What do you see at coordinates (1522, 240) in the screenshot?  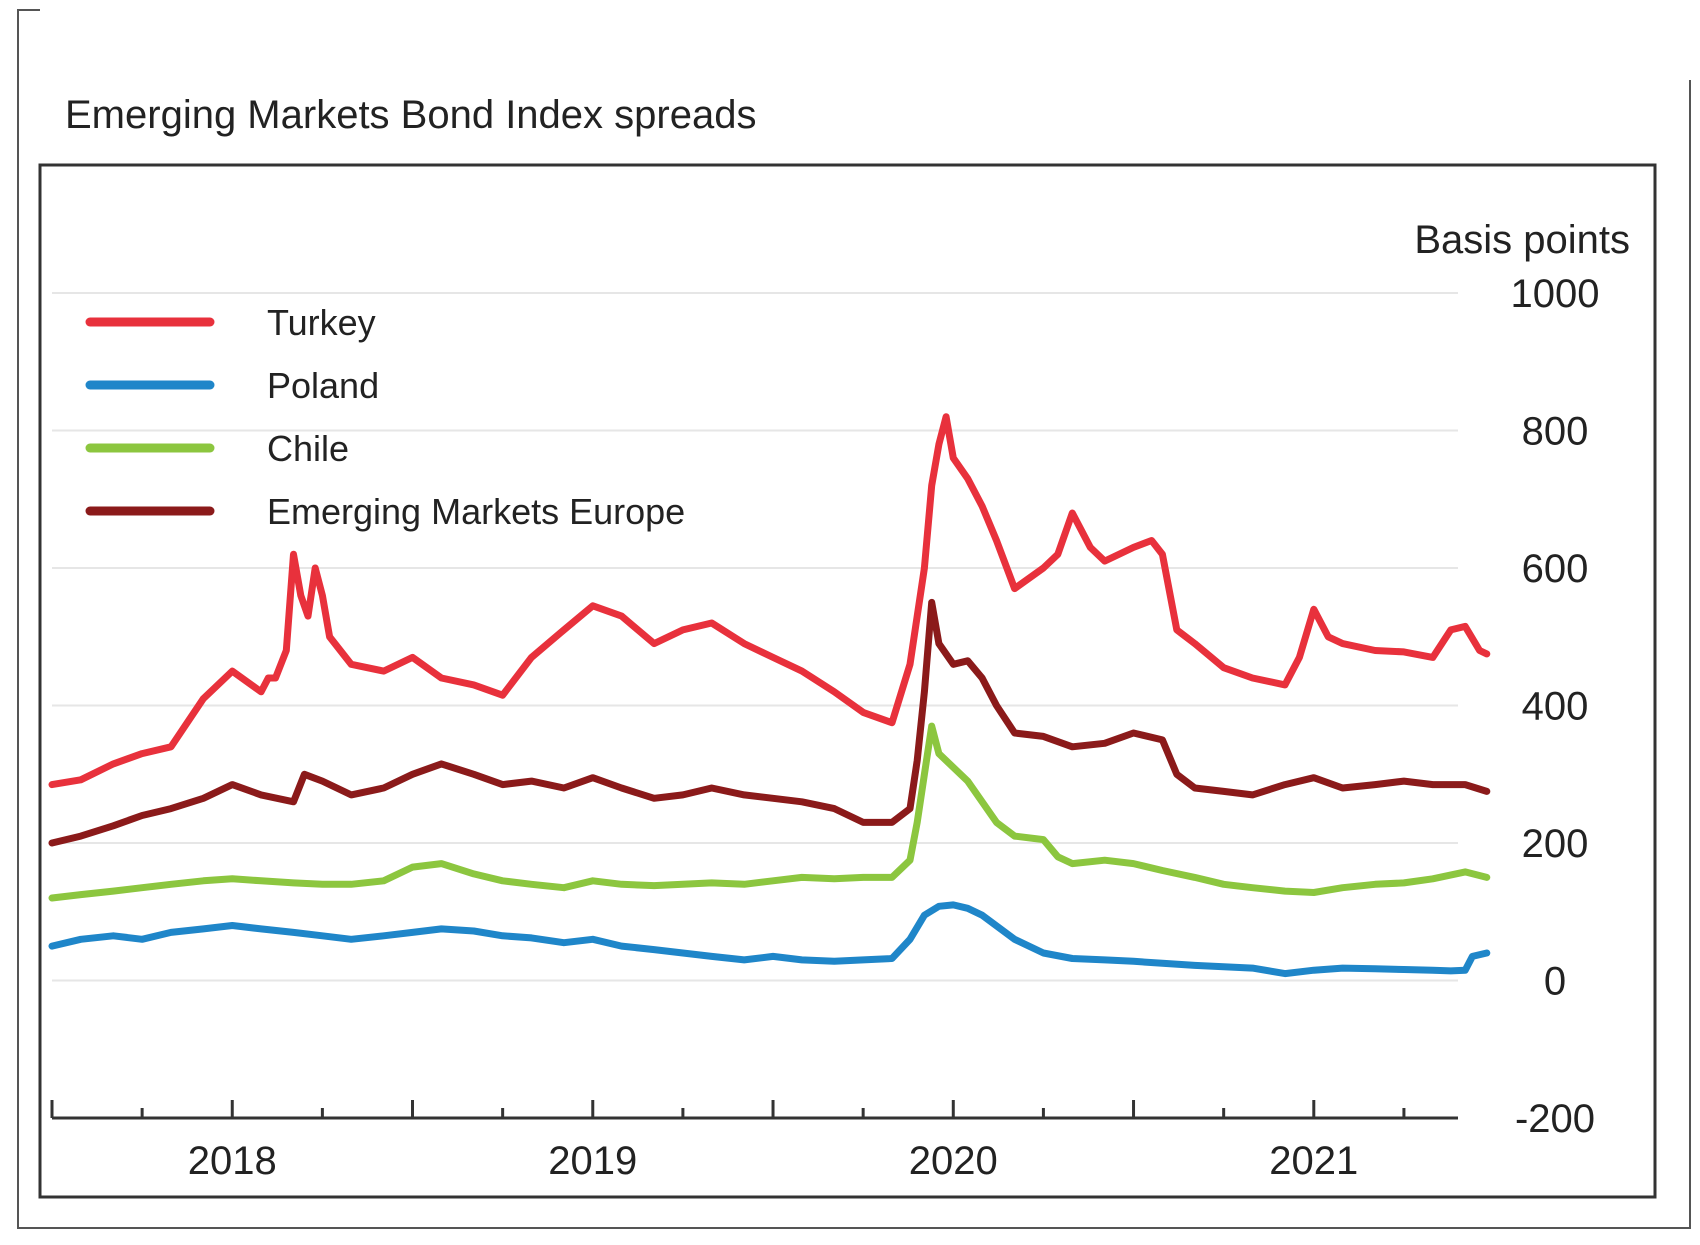 I see `y-axis-label: Basis points` at bounding box center [1522, 240].